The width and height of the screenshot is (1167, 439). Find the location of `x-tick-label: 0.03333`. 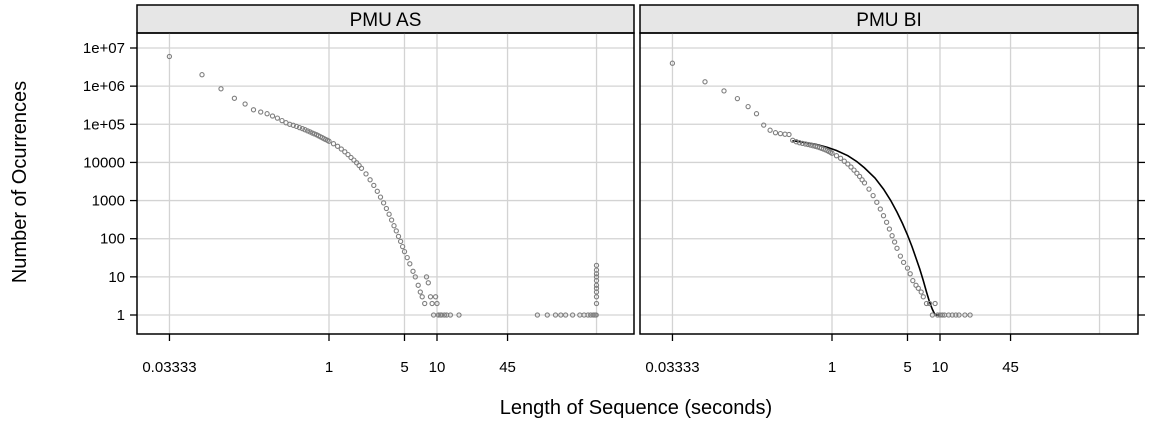

x-tick-label: 0.03333 is located at coordinates (672, 367).